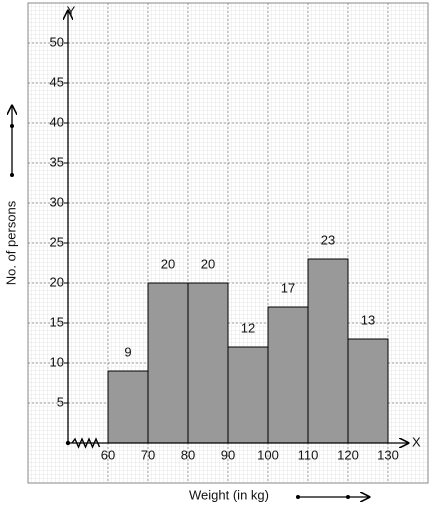 The width and height of the screenshot is (434, 510). Describe the element at coordinates (71, 10) in the screenshot. I see `y-axis-name: Y` at that location.